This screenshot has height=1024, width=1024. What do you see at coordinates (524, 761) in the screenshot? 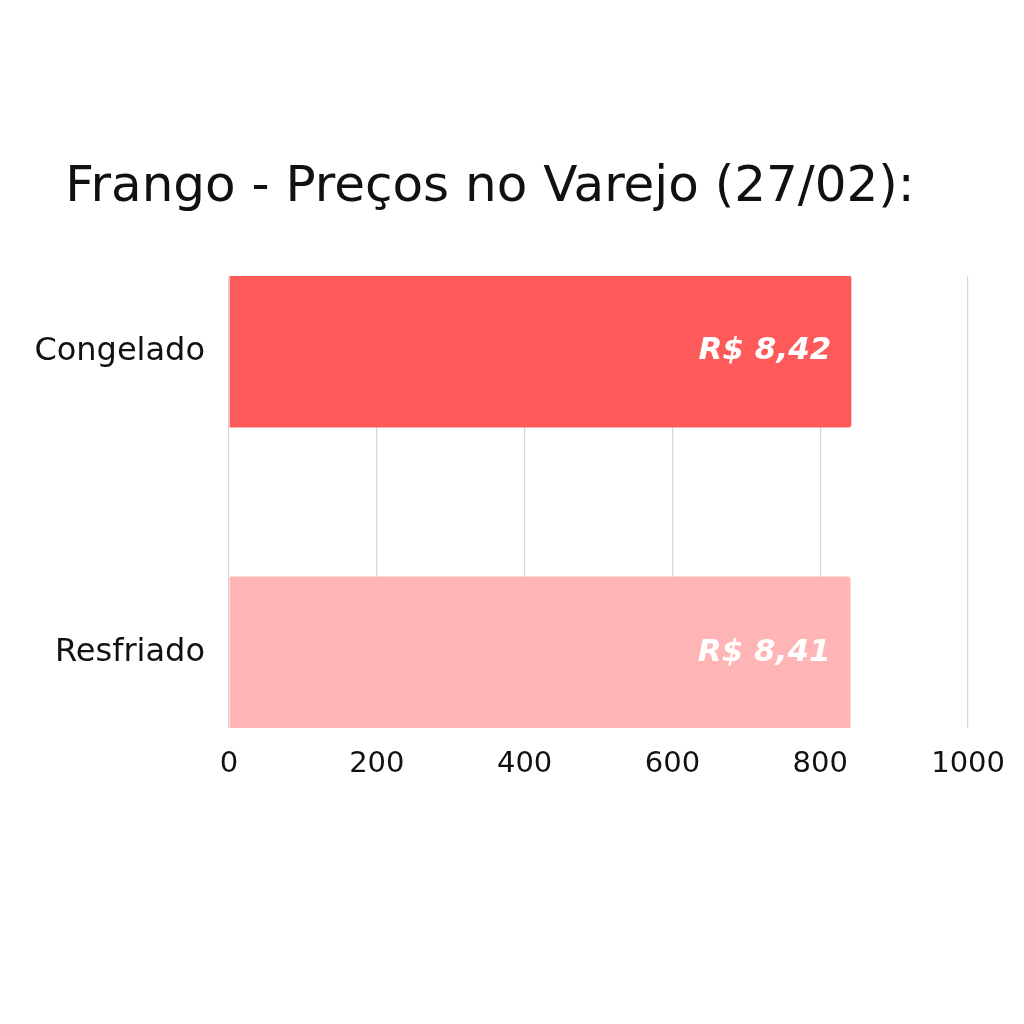
I see `x-tick-label: 400` at bounding box center [524, 761].